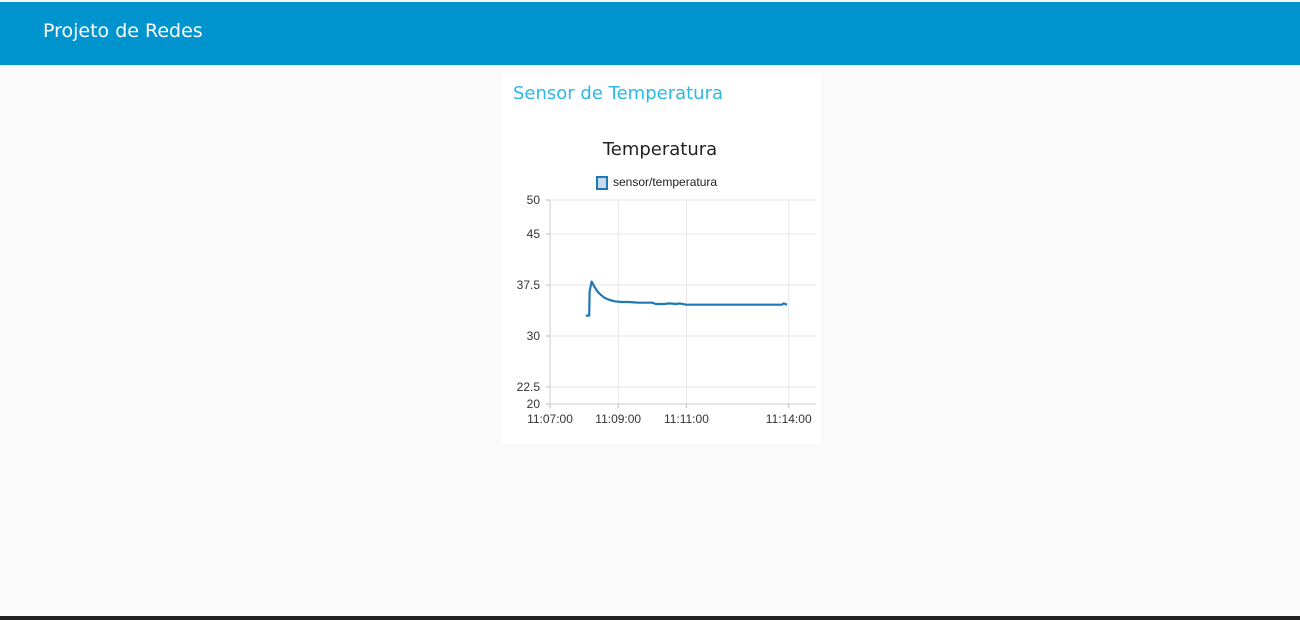 Image resolution: width=1300 pixels, height=620 pixels. What do you see at coordinates (534, 336) in the screenshot?
I see `y-tick-label: 30` at bounding box center [534, 336].